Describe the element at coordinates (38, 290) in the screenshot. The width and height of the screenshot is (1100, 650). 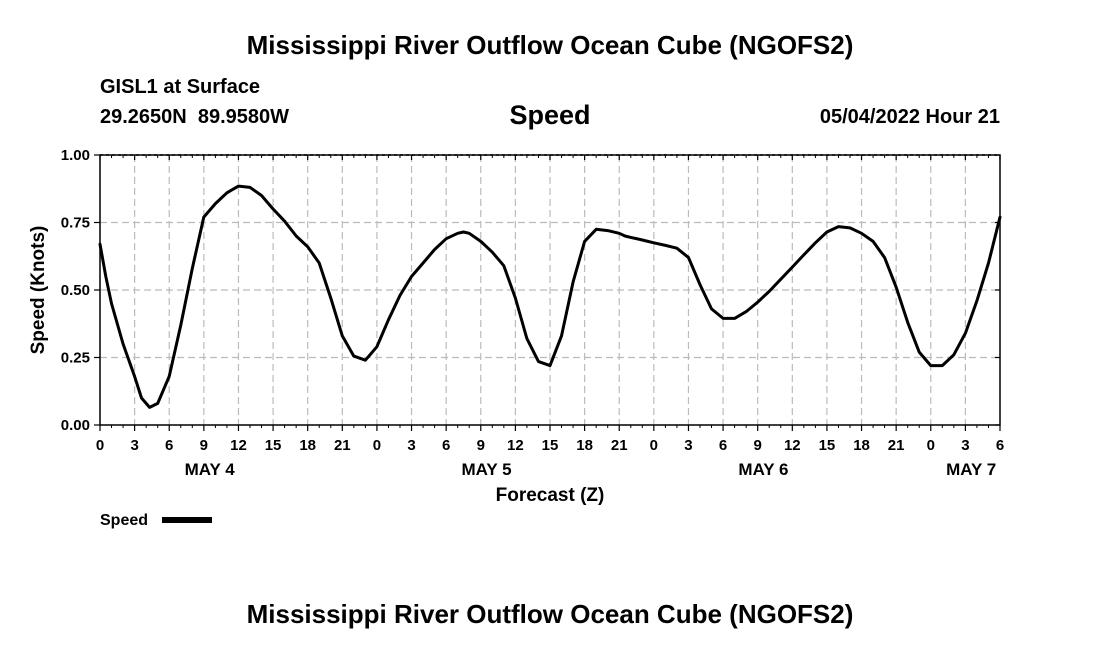
I see `y-axis-title: Speed (Knots)` at that location.